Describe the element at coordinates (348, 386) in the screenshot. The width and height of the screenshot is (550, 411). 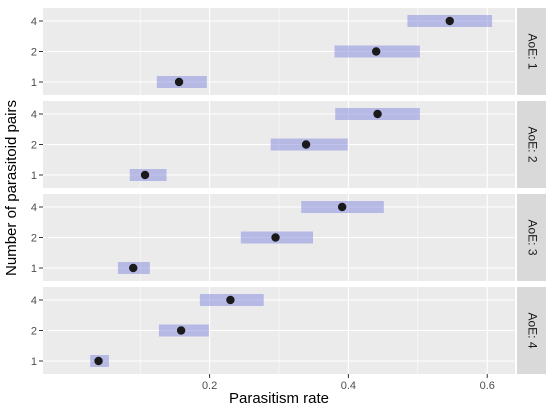
I see `x-tick-label: 0.4` at that location.